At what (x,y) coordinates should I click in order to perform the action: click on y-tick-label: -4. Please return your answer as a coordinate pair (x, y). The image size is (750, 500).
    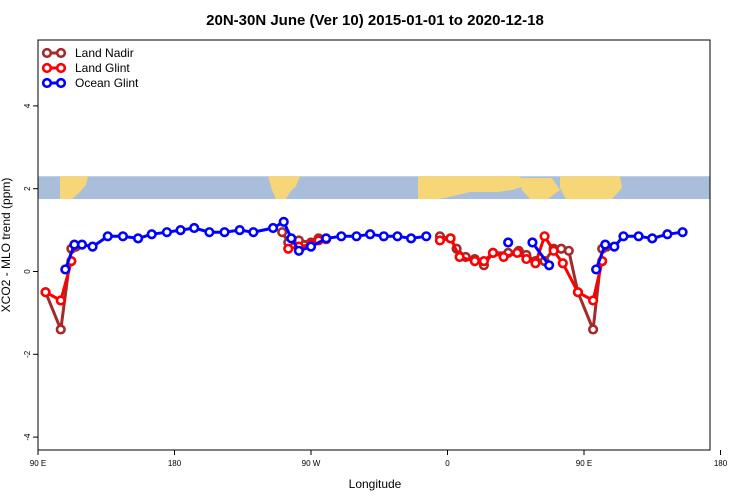
    Looking at the image, I should click on (27, 437).